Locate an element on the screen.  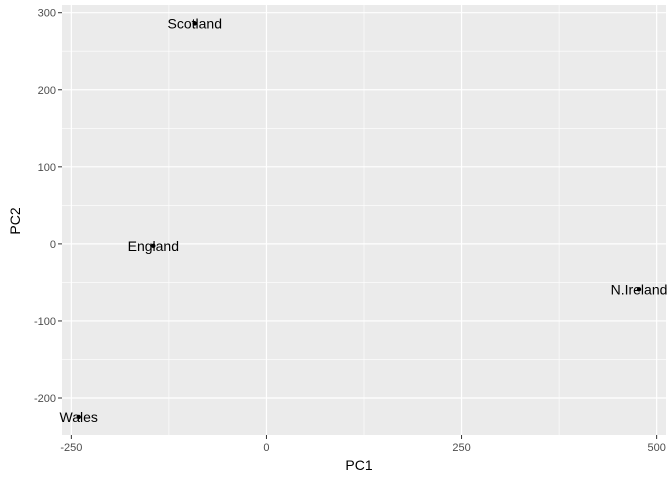
point-label-n-ireland: N.Ireland is located at coordinates (639, 289).